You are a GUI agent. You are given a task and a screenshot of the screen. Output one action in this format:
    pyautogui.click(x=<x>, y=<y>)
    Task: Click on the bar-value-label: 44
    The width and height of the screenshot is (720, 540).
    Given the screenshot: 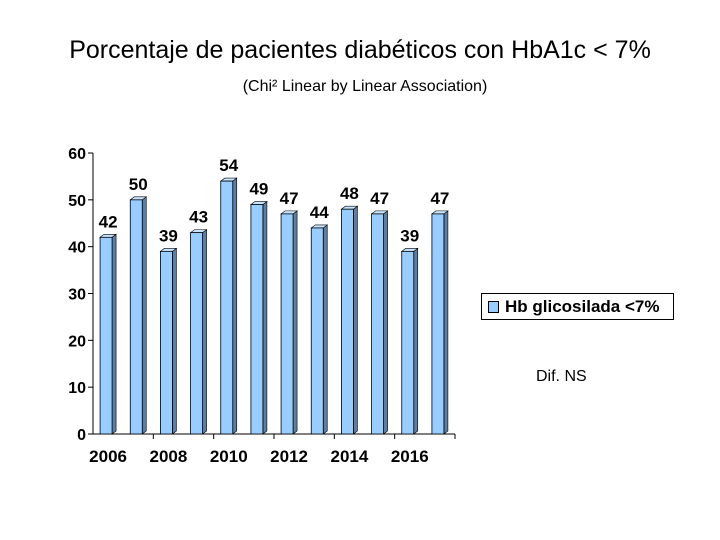 What is the action you would take?
    pyautogui.click(x=319, y=212)
    